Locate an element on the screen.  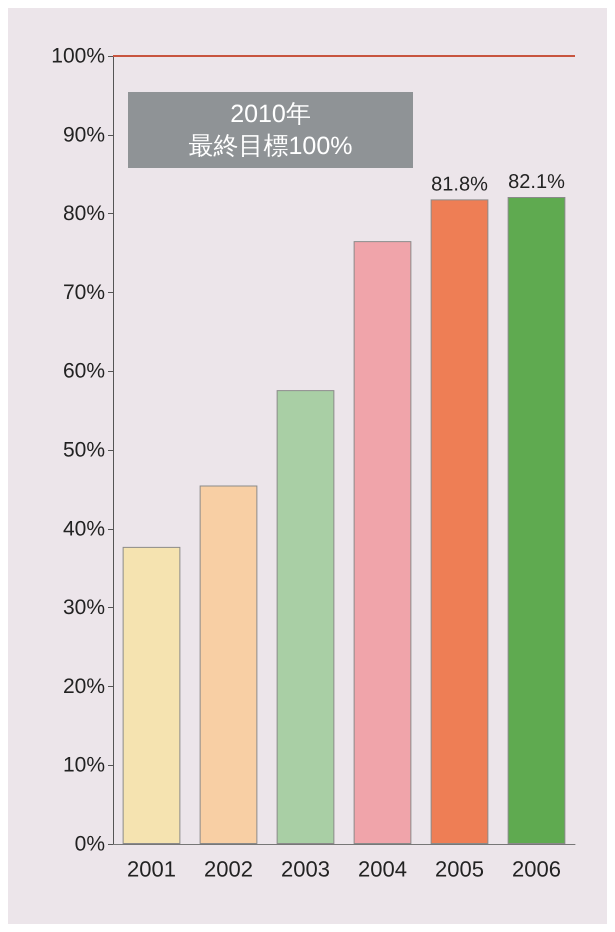
x-tick-label: 2001 is located at coordinates (151, 869).